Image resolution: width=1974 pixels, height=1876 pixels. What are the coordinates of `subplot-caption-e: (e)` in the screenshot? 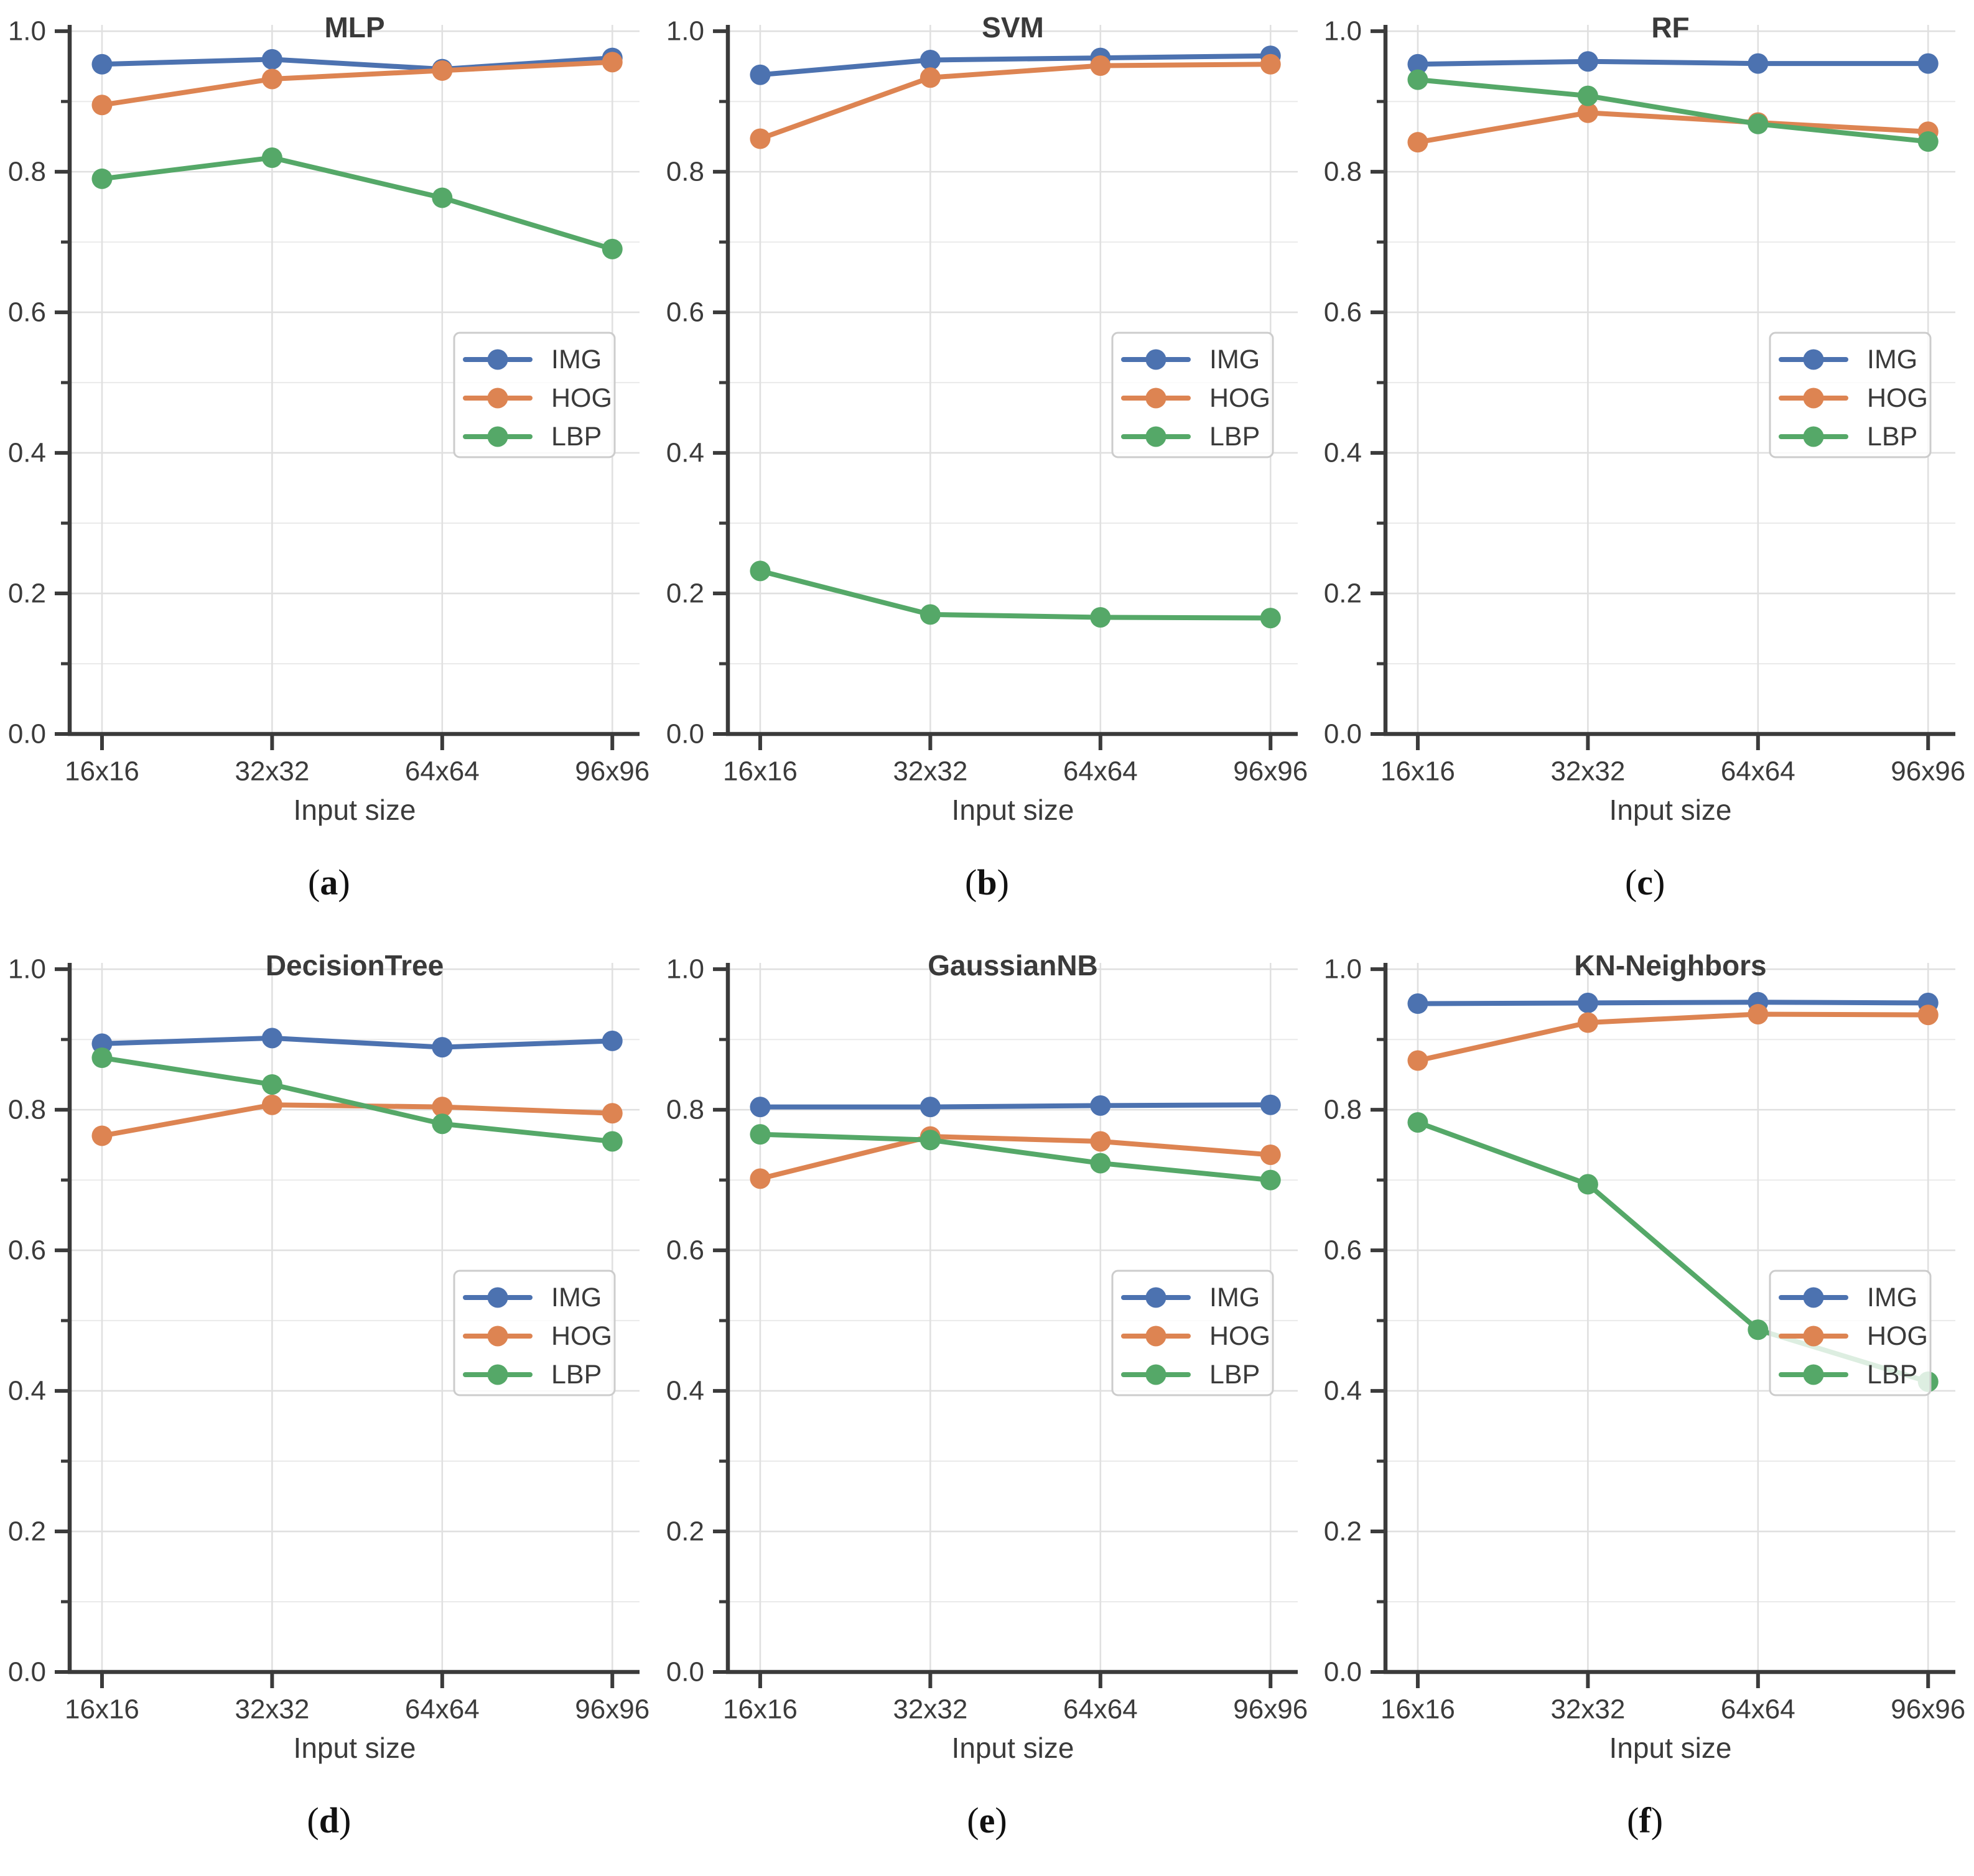 It's located at (987, 1802).